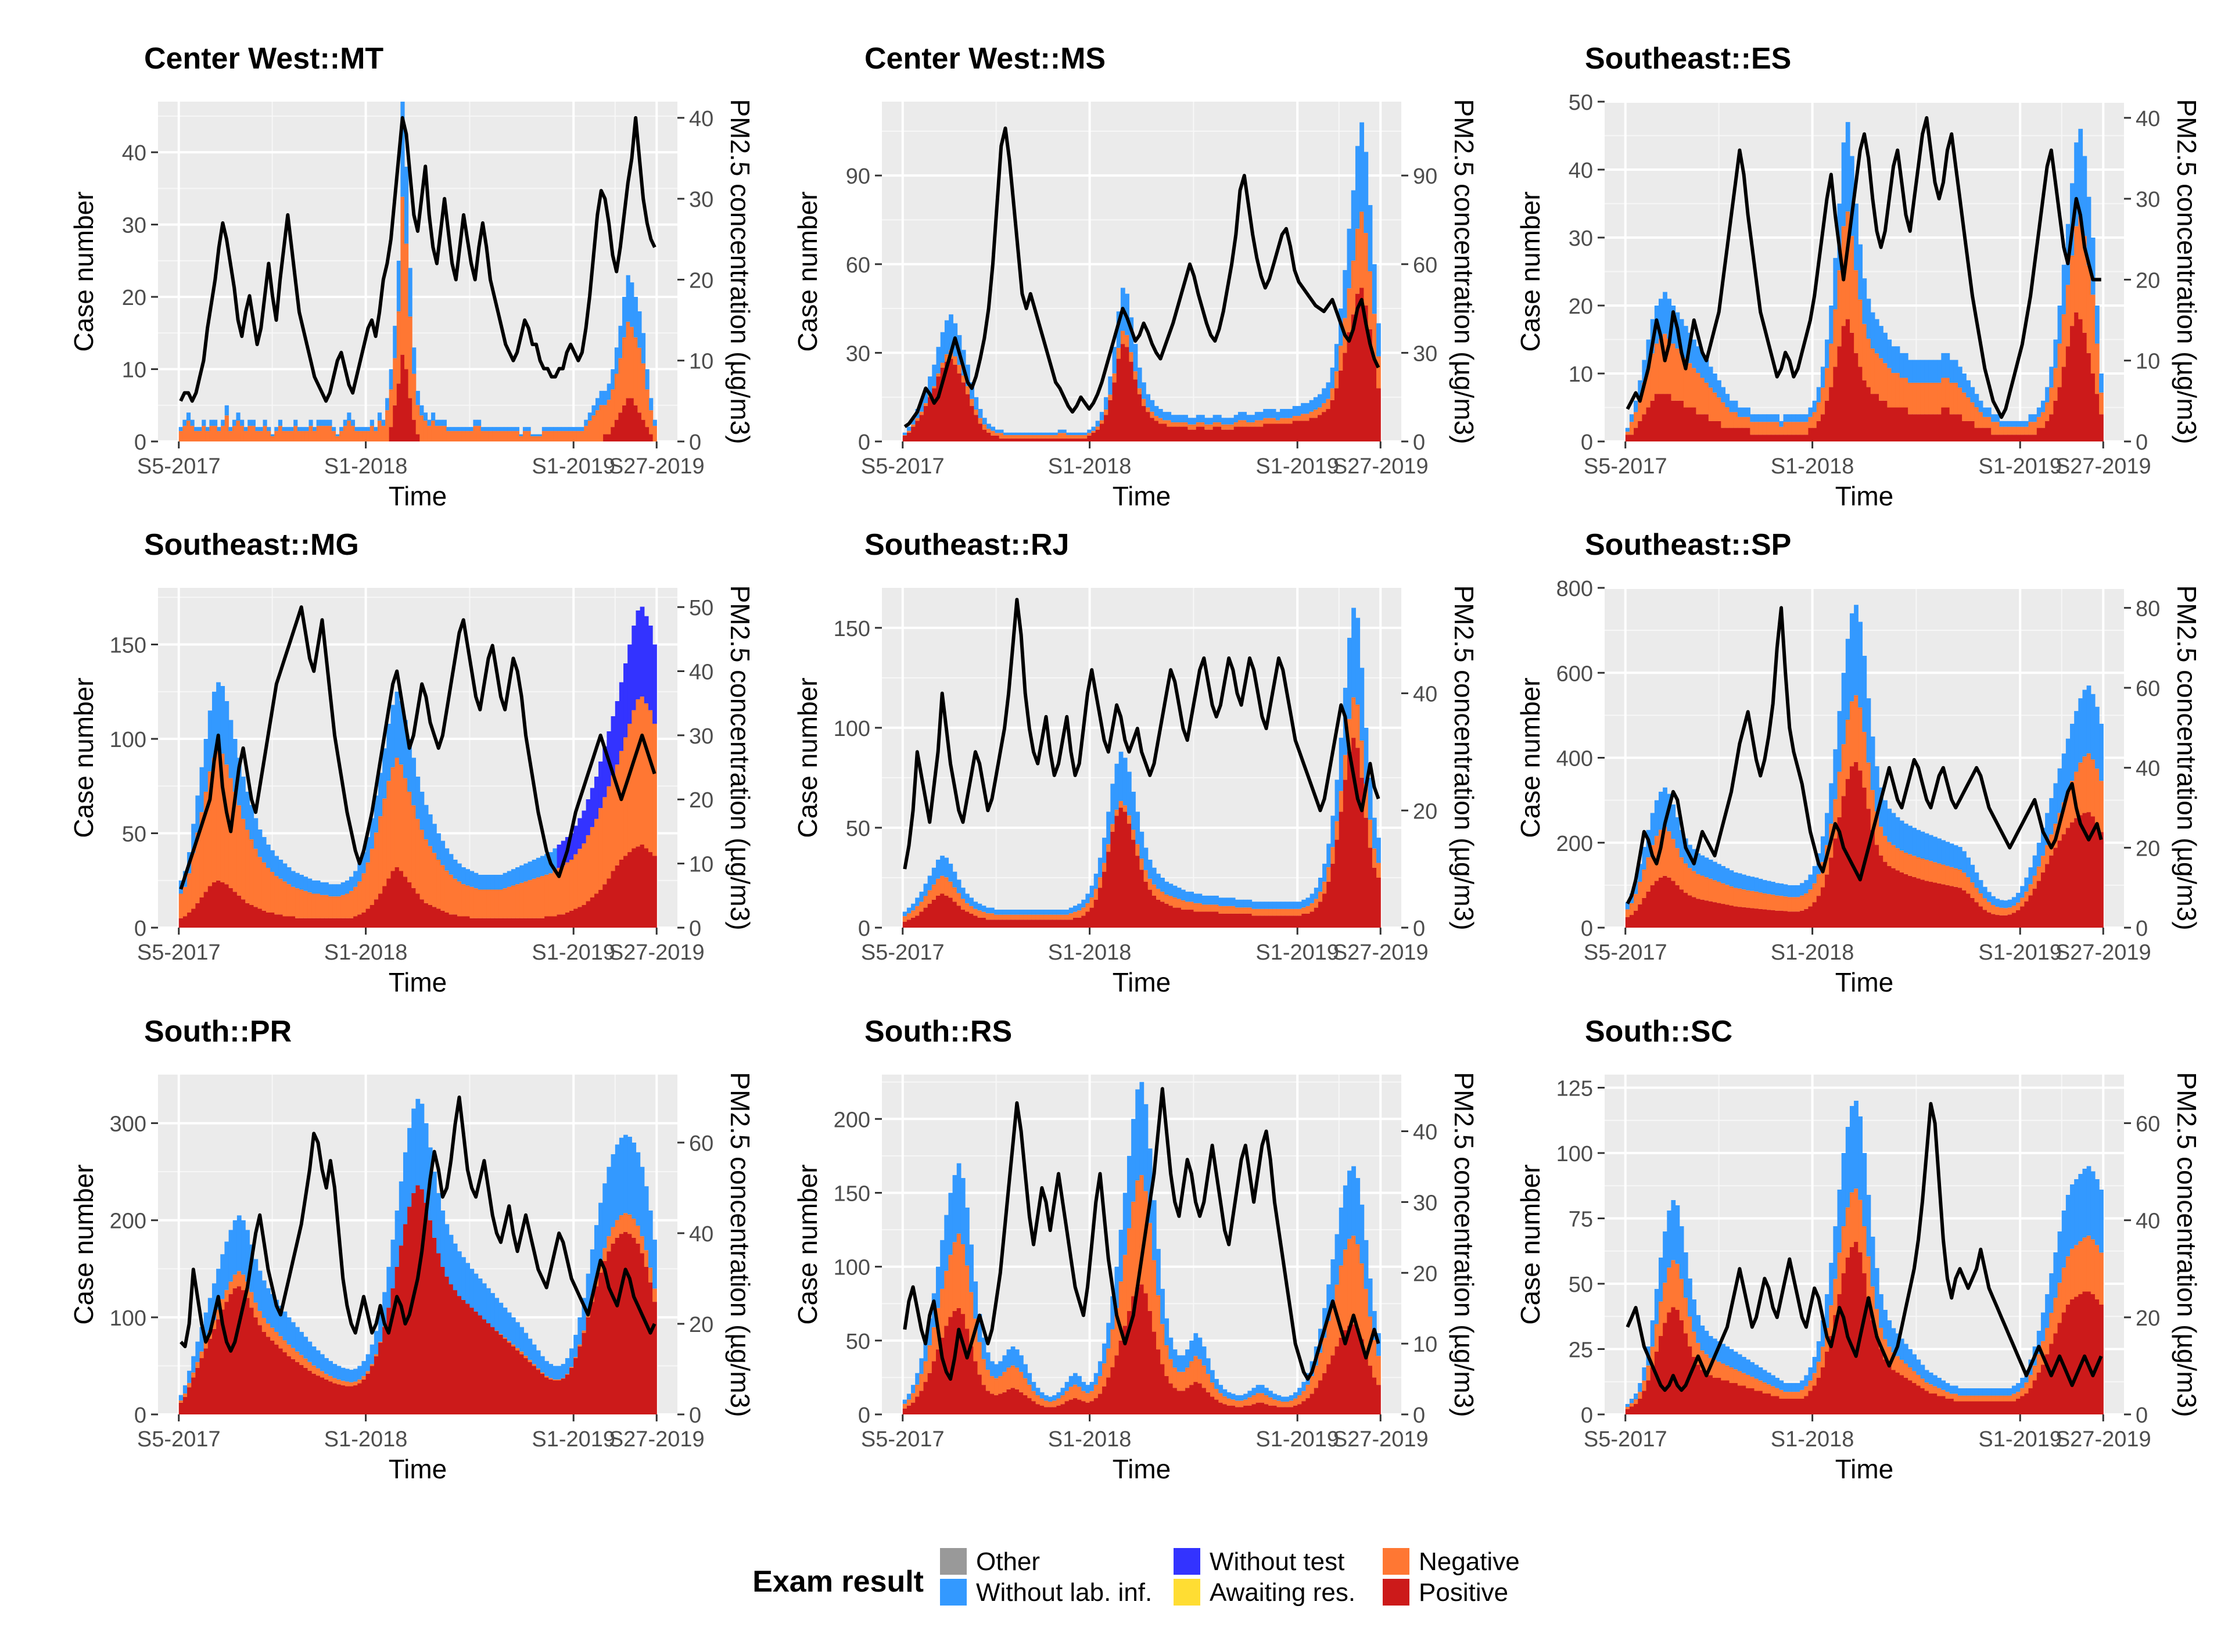  What do you see at coordinates (128, 740) in the screenshot?
I see `y-tick-label: 100` at bounding box center [128, 740].